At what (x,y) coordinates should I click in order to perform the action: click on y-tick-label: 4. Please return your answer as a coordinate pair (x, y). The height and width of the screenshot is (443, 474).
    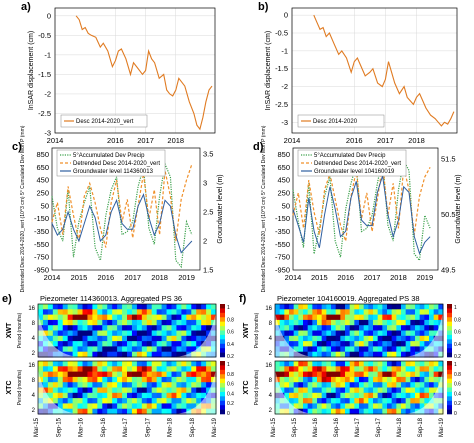
    Looking at the image, I should click on (34, 339).